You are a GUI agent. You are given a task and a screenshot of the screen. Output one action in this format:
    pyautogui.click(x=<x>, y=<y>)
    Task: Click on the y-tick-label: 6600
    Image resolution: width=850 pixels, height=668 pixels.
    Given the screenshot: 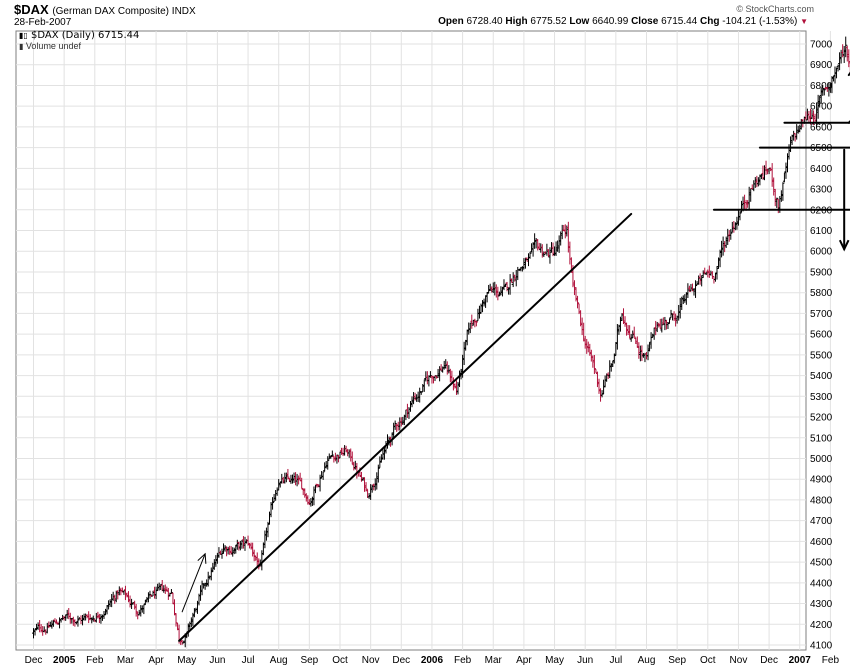 What is the action you would take?
    pyautogui.click(x=821, y=127)
    